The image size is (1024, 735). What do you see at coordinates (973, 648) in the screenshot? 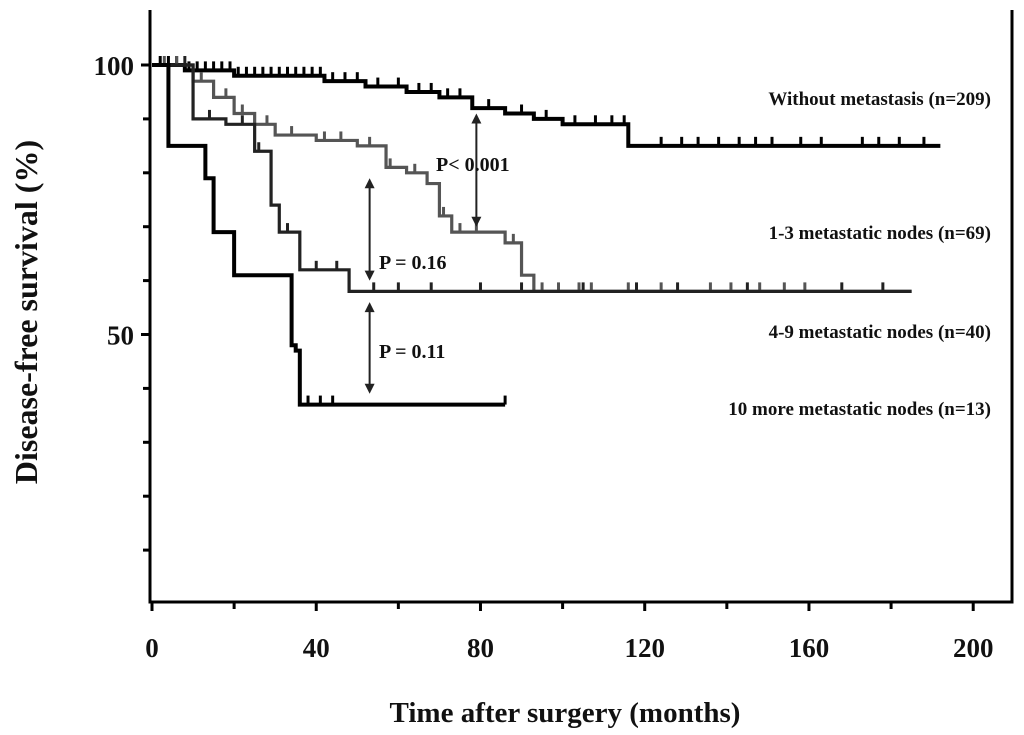
I see `x-tick-label: 200` at bounding box center [973, 648].